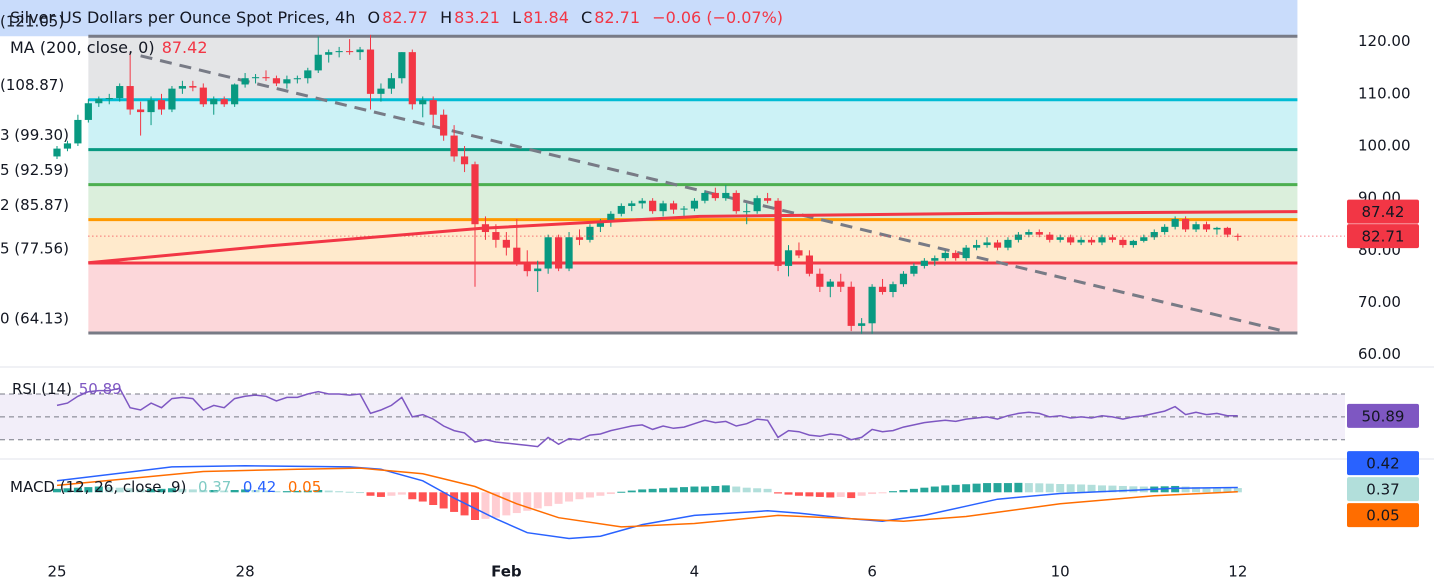 The image size is (1434, 588). I want to click on ohlc-value: 82.71, so click(617, 17).